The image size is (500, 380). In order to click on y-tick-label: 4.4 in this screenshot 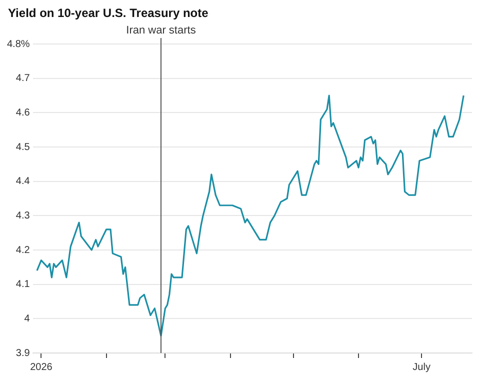, I will do `click(23, 182)`.